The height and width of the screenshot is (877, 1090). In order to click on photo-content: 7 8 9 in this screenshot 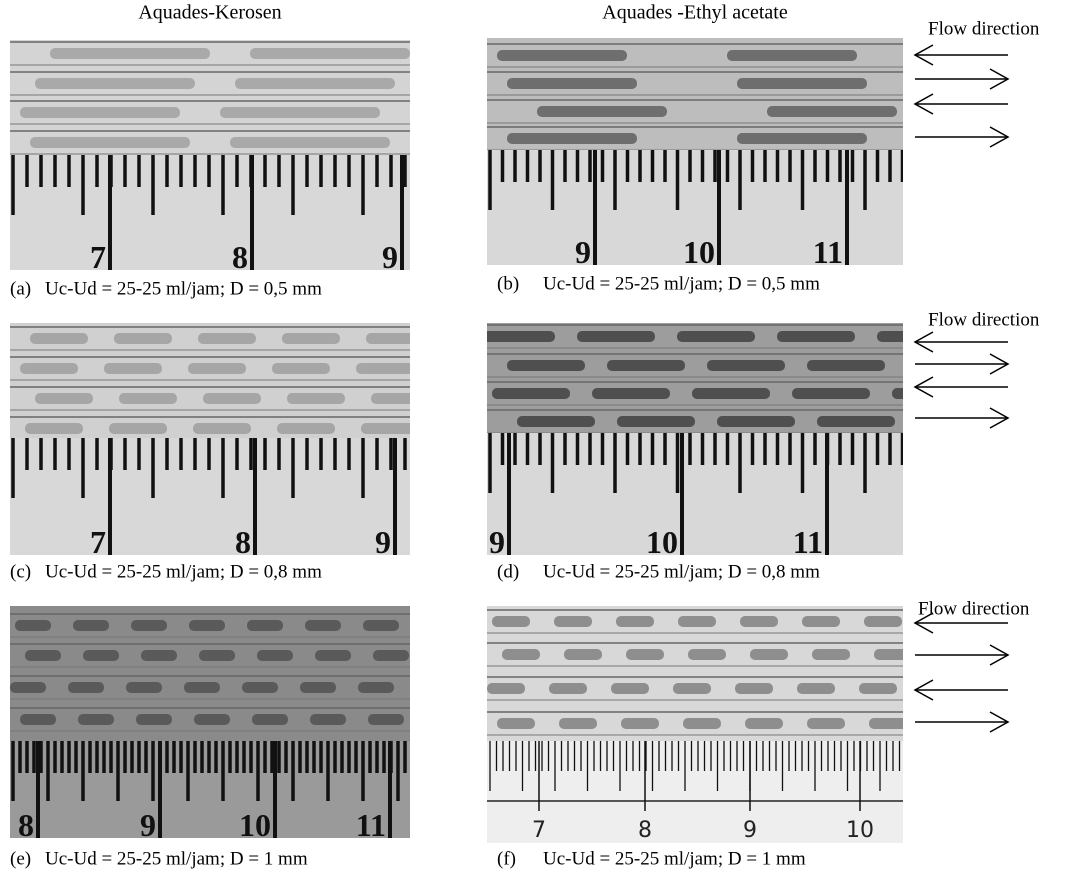, I will do `click(210, 157)`.